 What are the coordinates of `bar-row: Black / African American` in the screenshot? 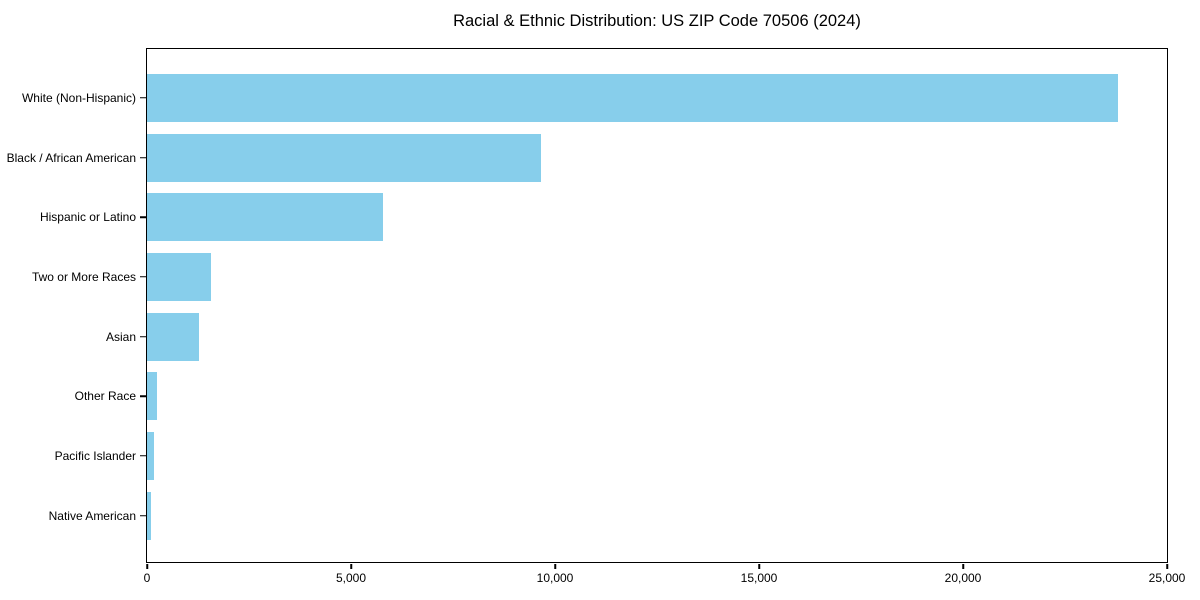 It's located at (587, 158).